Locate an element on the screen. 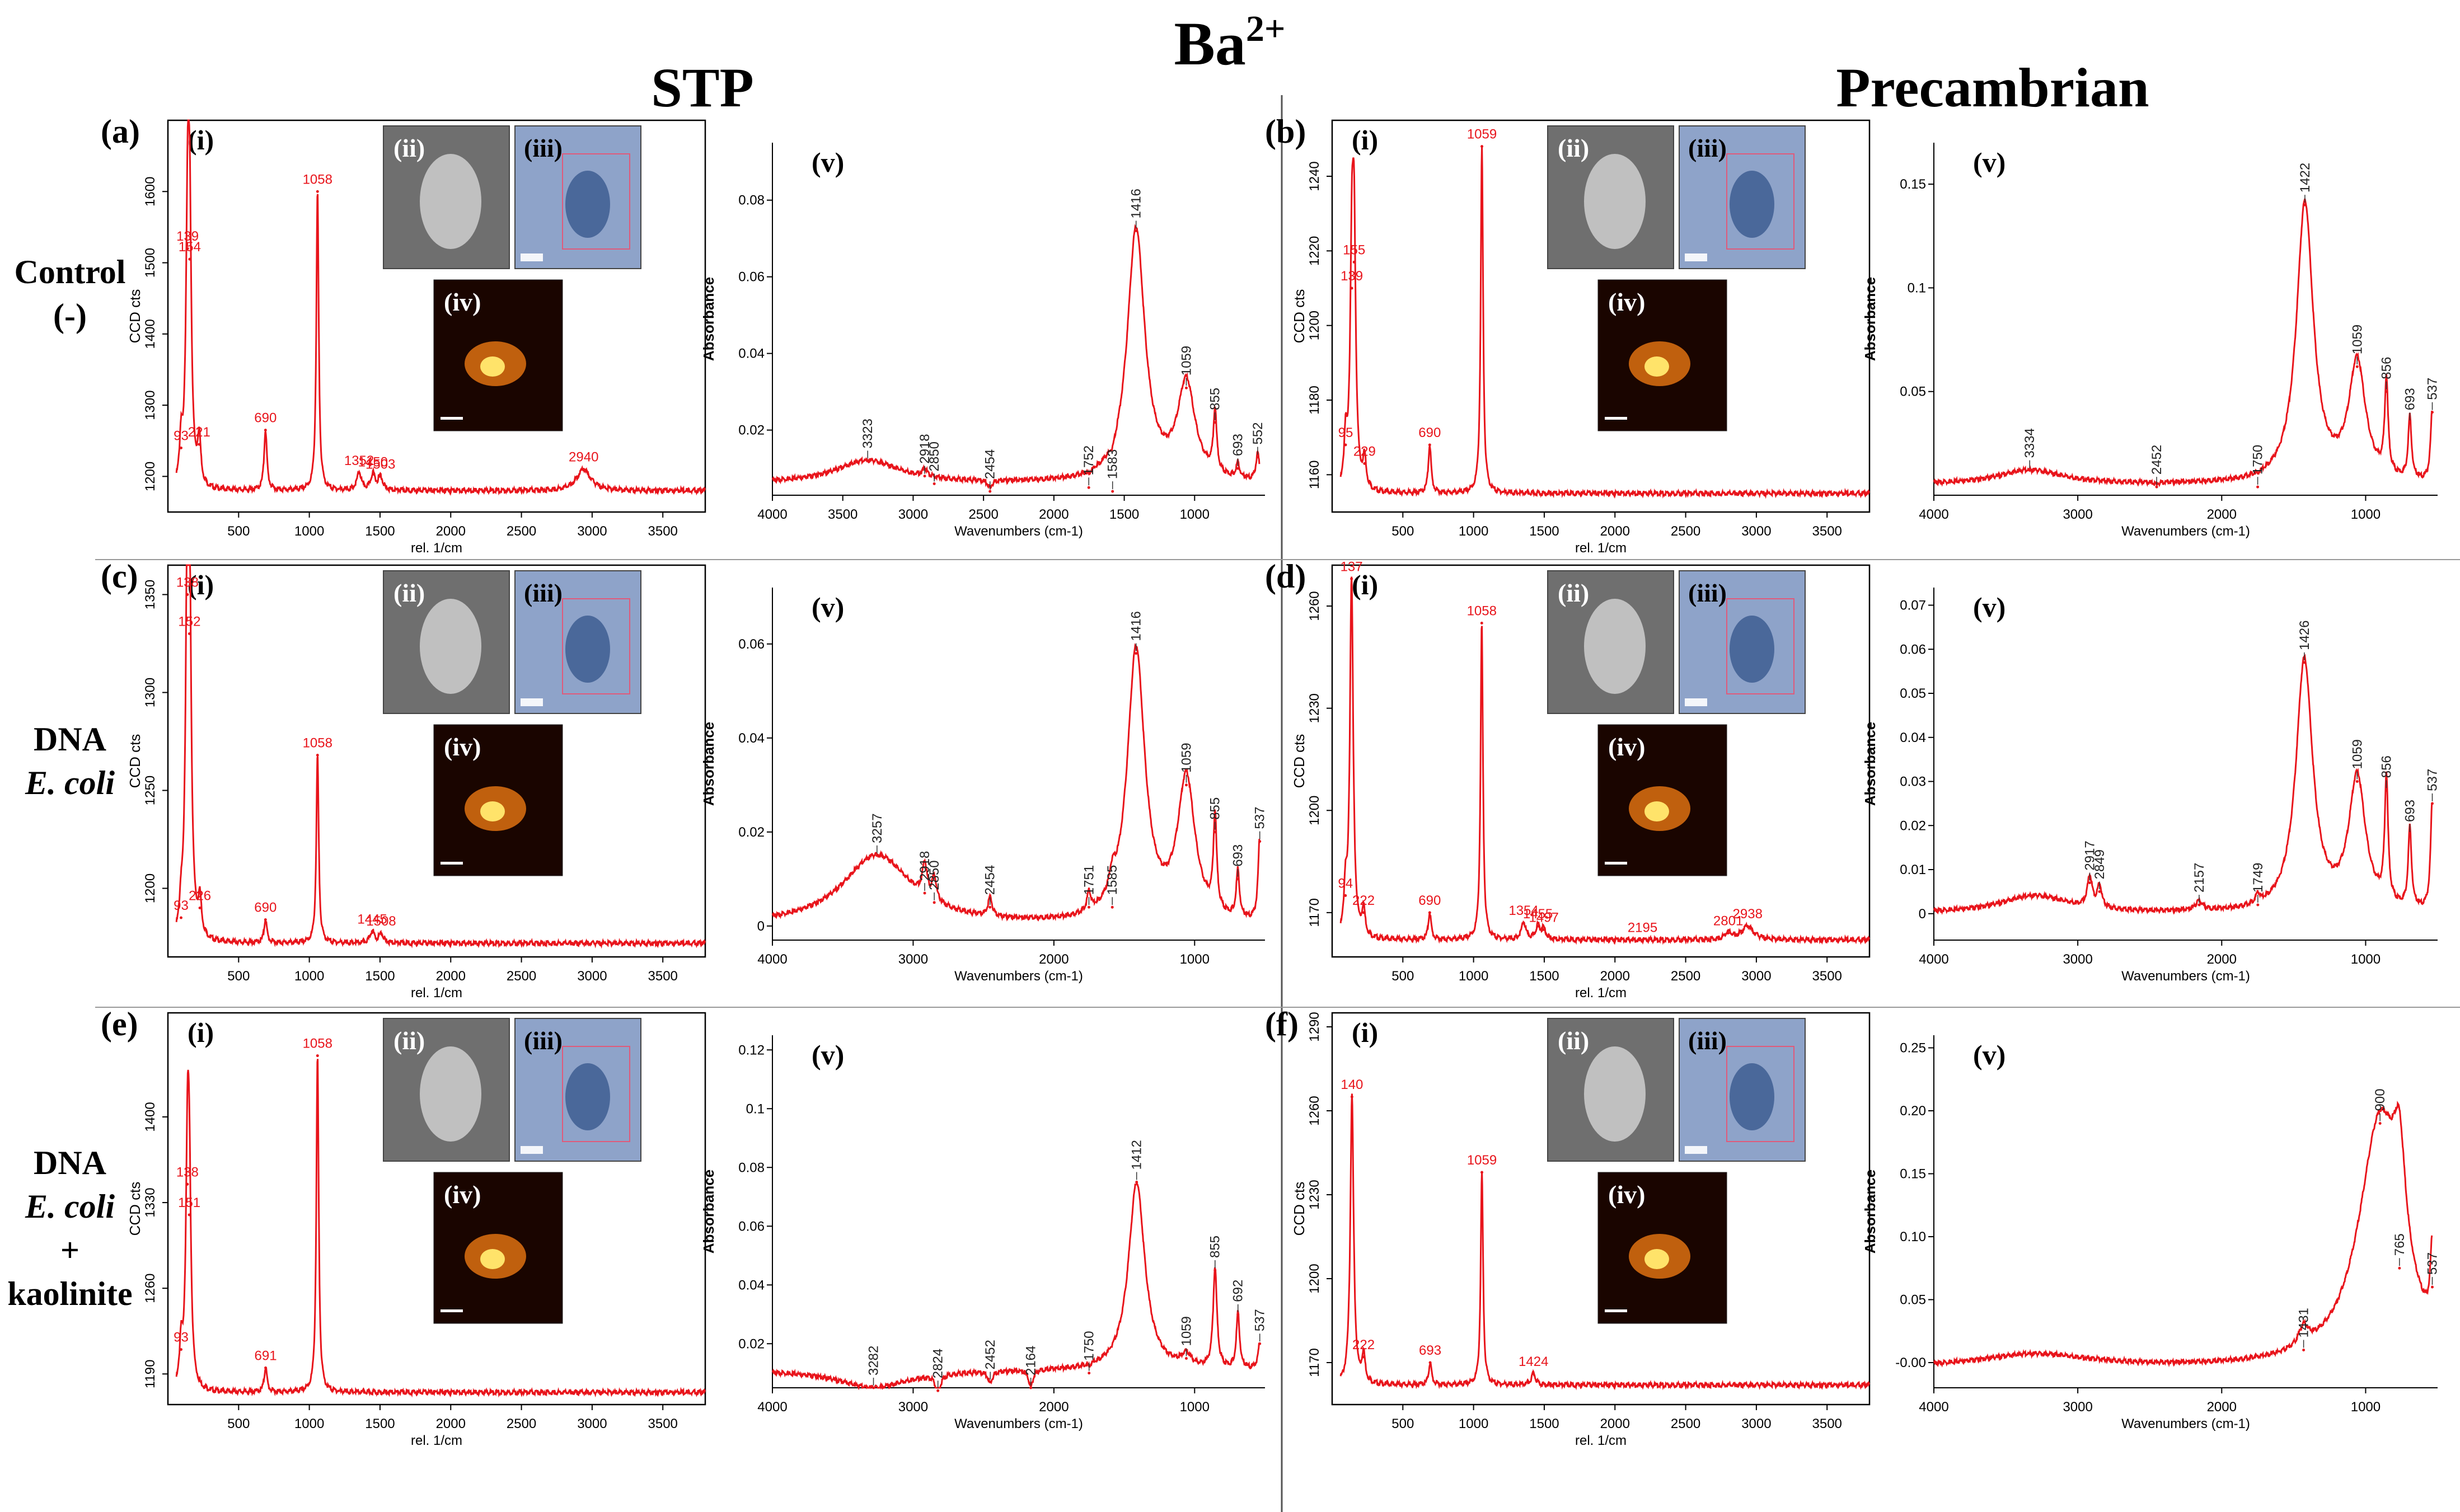 The image size is (2460, 1512). peak-label: 139 is located at coordinates (1352, 276).